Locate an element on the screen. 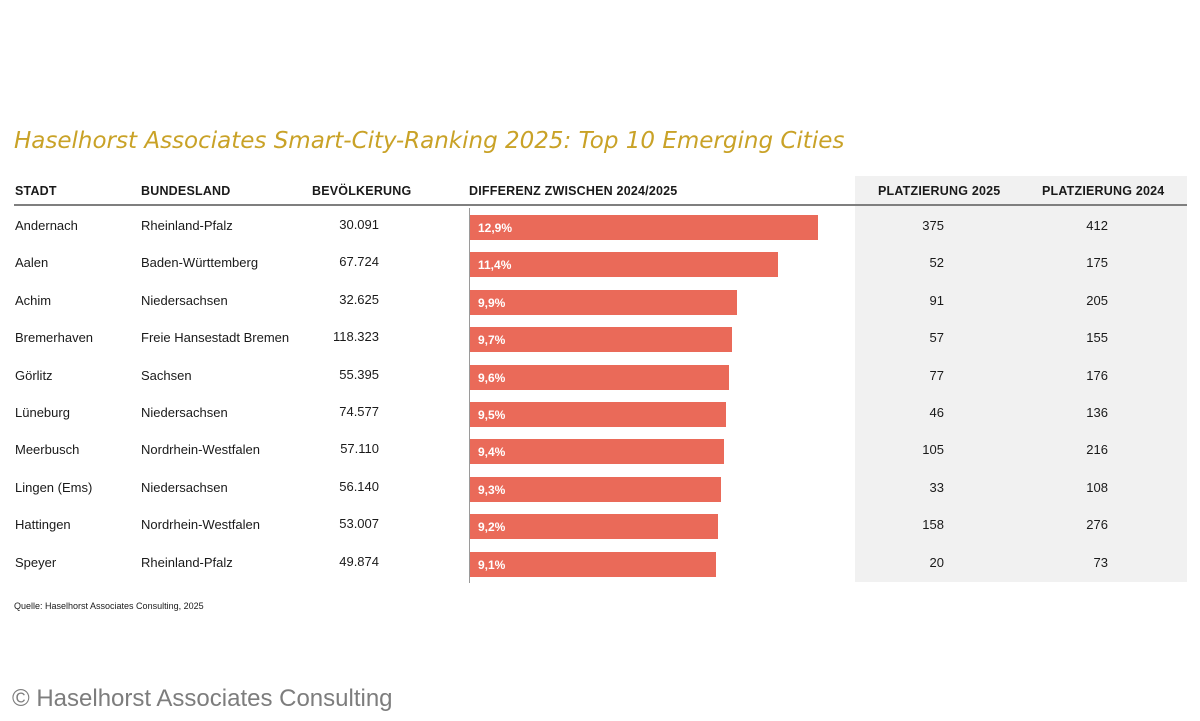 The width and height of the screenshot is (1200, 721). cell-platzierung-2024: 216 is located at coordinates (1097, 450).